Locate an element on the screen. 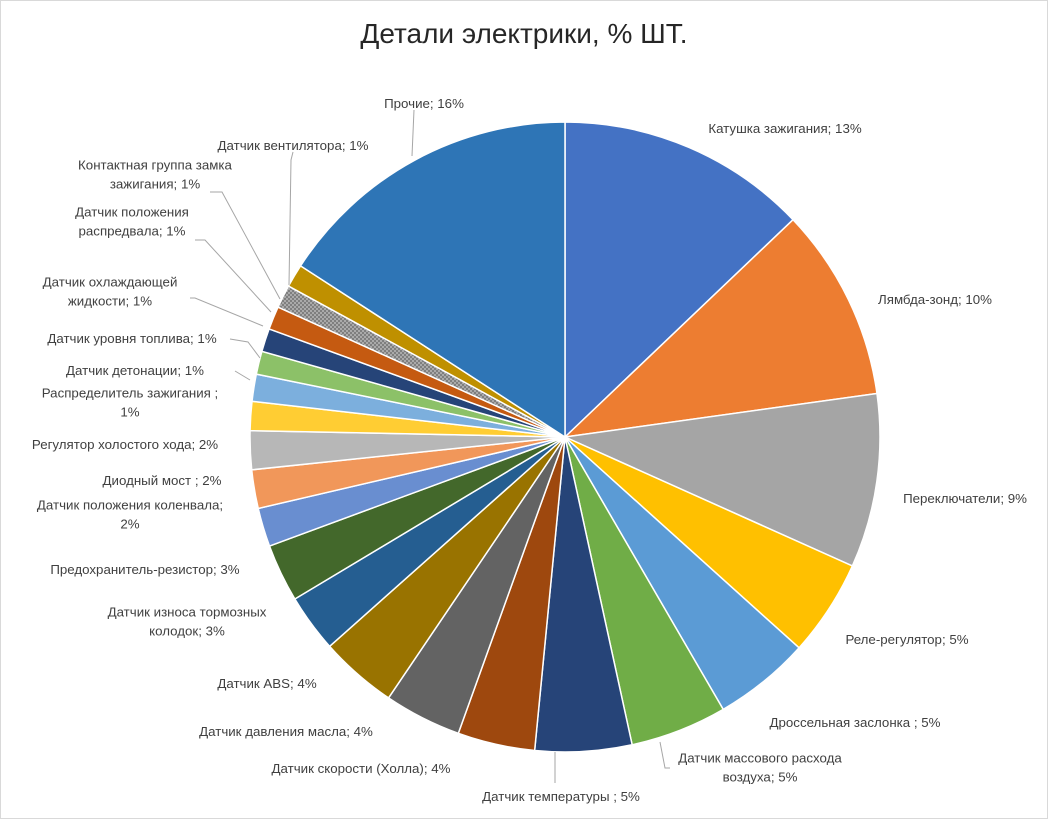 This screenshot has height=819, width=1048. data-label-line: Реле-регулятор; 5% is located at coordinates (906, 639).